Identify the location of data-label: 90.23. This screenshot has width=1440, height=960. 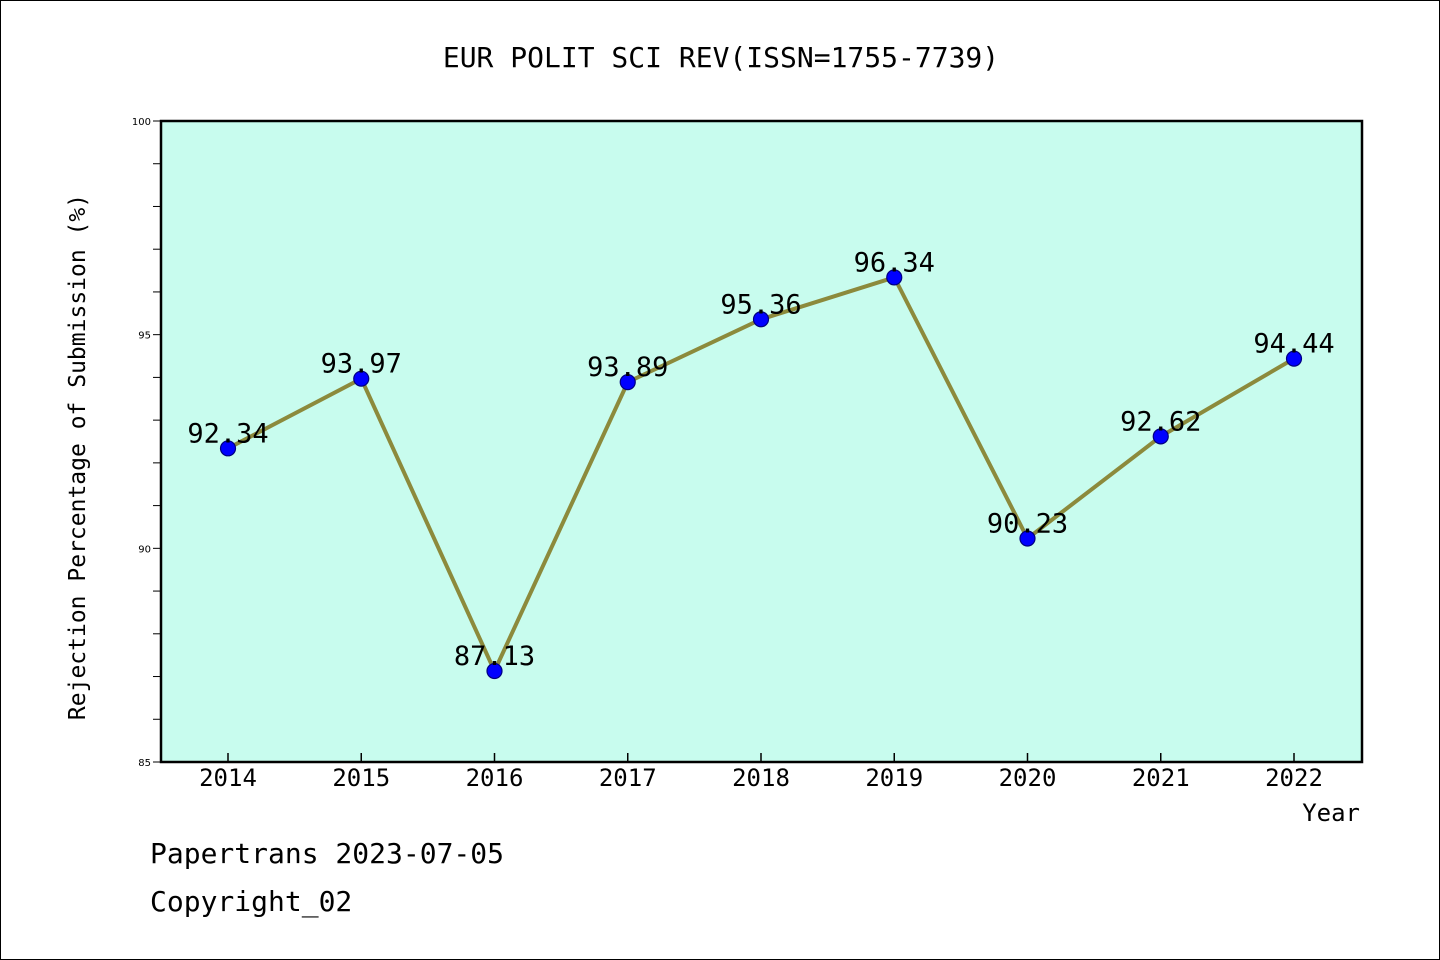
(1027, 524).